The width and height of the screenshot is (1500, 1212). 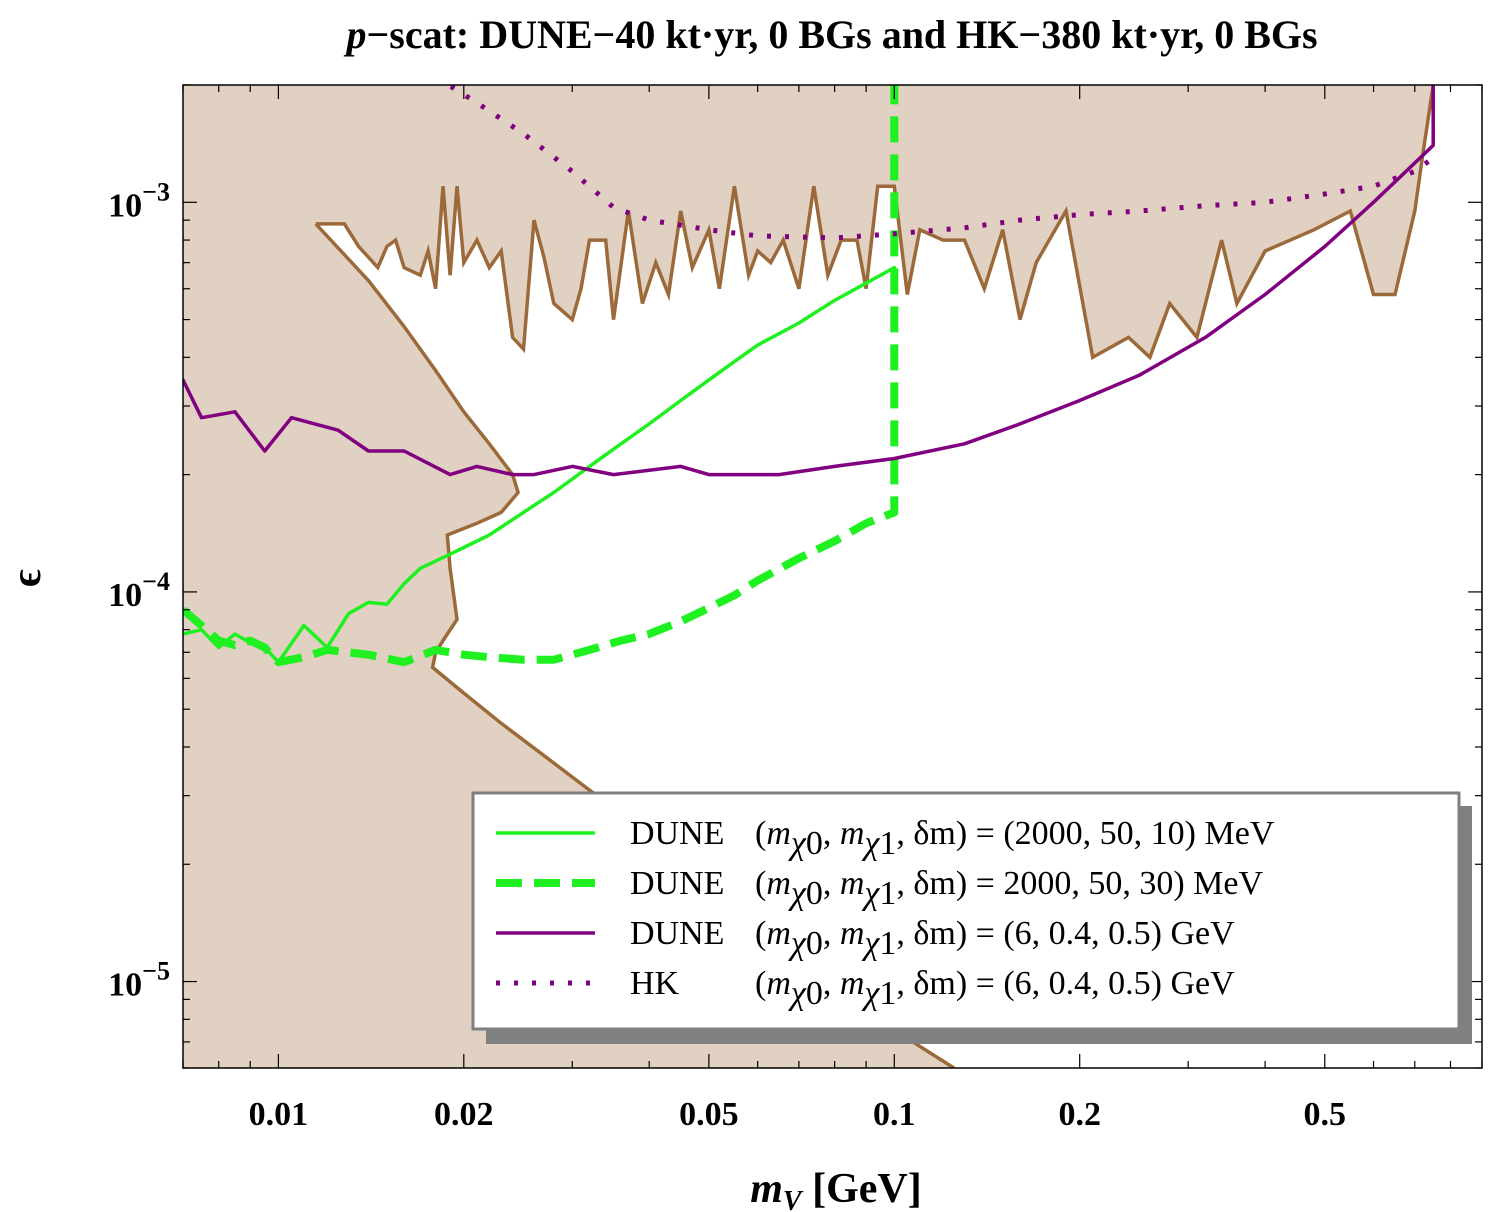 What do you see at coordinates (1325, 1114) in the screenshot?
I see `x-tick-label: 0.5` at bounding box center [1325, 1114].